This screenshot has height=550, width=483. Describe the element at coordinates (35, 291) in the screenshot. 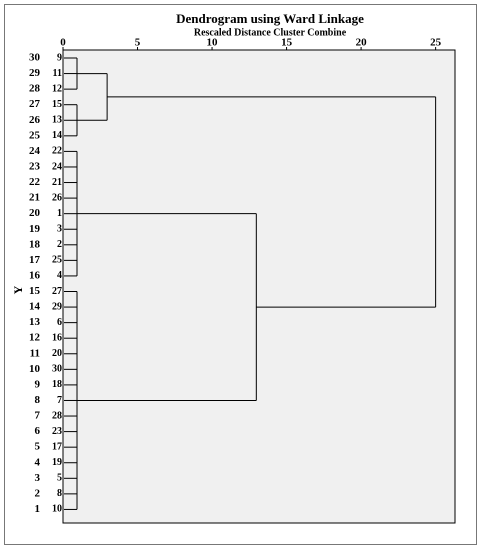

I see `row-label: 15` at that location.